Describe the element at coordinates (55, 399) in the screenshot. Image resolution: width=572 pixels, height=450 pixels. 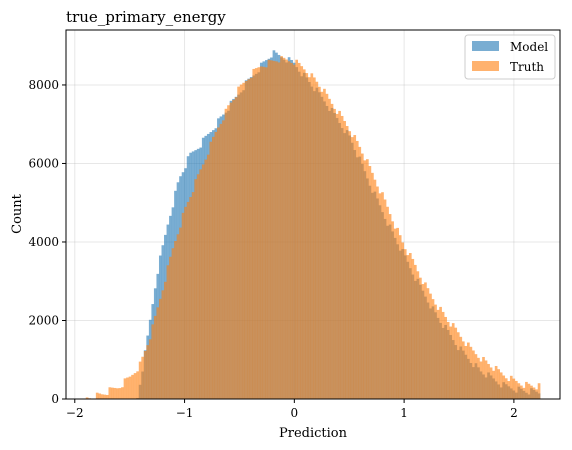
I see `y-tick-label-0: 0` at that location.